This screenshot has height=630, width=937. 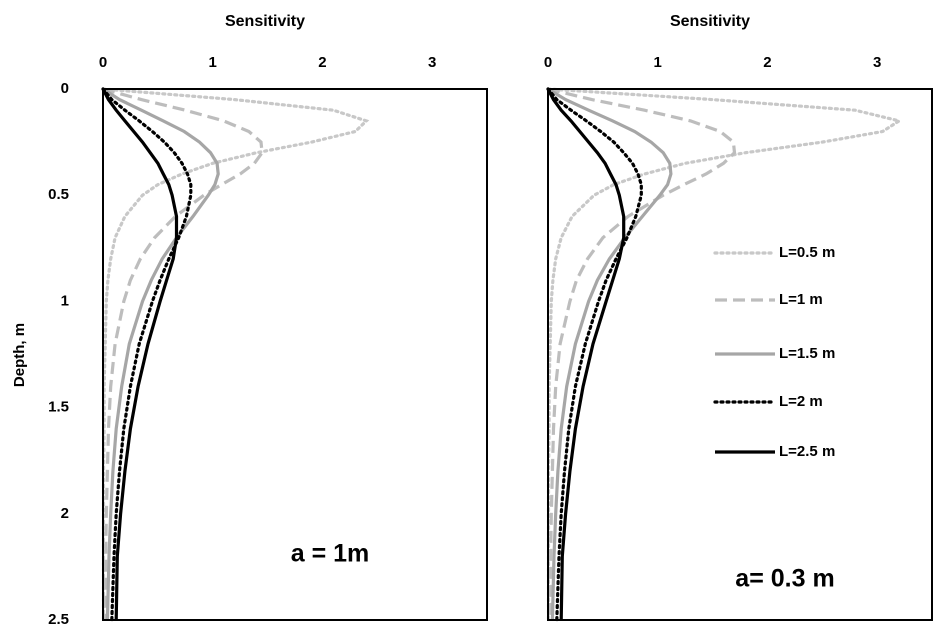 I want to click on legend-label: L=2 m, so click(x=801, y=401).